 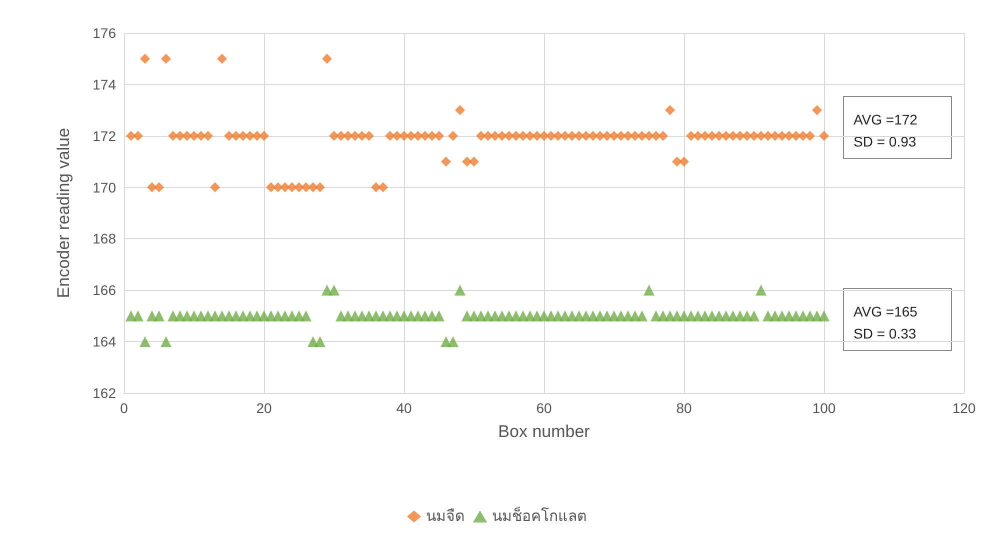 I want to click on x-tick-label: 60, so click(x=544, y=408).